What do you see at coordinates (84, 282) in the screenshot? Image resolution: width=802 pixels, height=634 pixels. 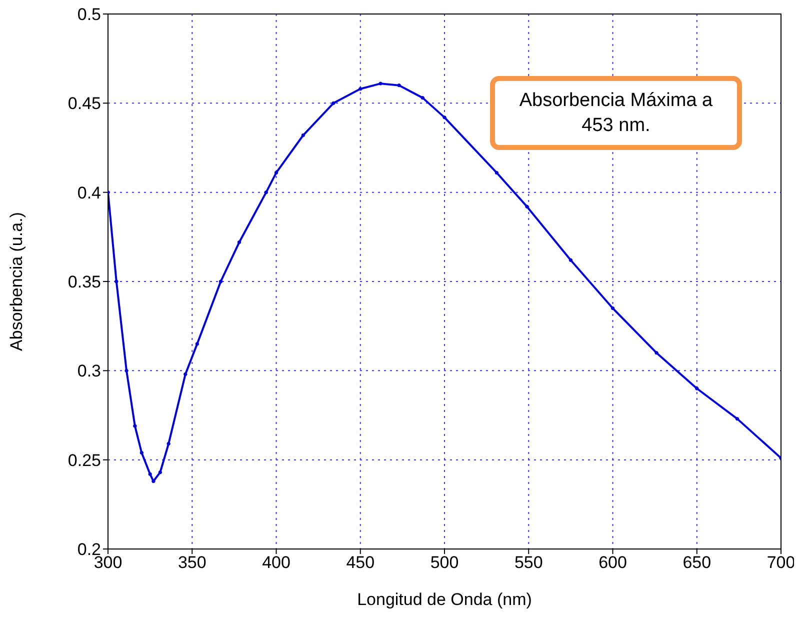 I see `y-tick-label: 0.35` at bounding box center [84, 282].